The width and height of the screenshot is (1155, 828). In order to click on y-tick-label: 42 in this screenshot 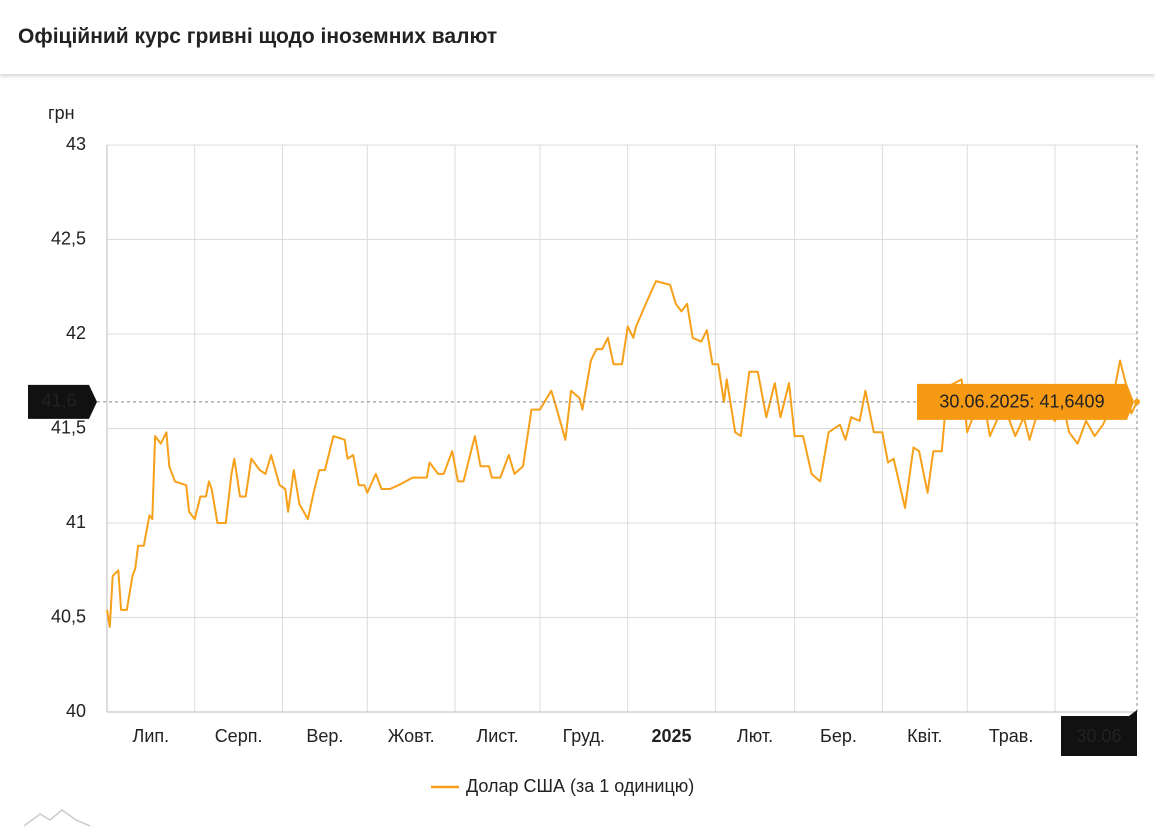, I will do `click(76, 333)`.